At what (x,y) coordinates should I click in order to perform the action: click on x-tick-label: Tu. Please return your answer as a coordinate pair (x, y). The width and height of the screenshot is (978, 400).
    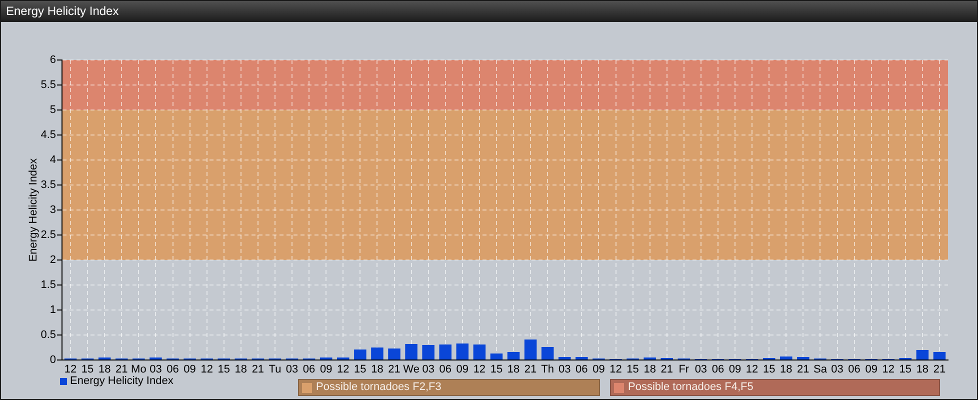
    Looking at the image, I should click on (275, 370).